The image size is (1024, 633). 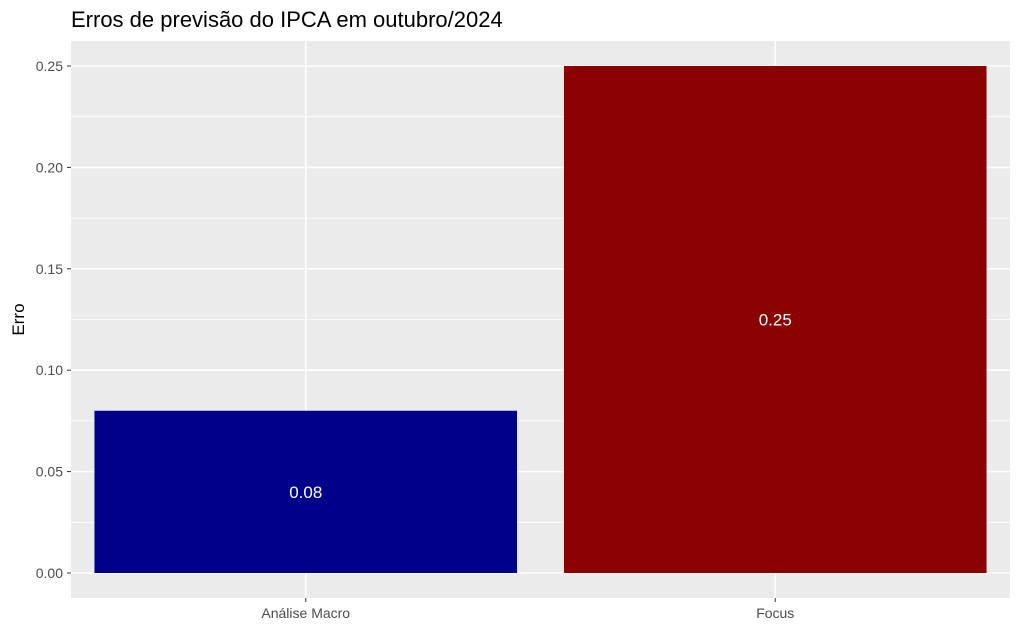 What do you see at coordinates (18, 319) in the screenshot?
I see `y-axis-title: Erro` at bounding box center [18, 319].